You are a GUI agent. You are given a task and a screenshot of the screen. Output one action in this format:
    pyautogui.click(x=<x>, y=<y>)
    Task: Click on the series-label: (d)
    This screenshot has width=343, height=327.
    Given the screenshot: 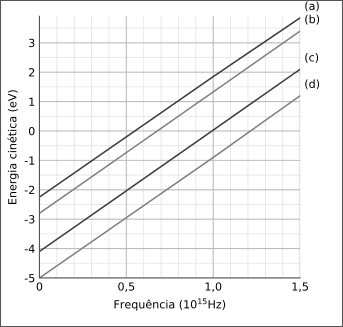 What is the action you would take?
    pyautogui.click(x=312, y=84)
    